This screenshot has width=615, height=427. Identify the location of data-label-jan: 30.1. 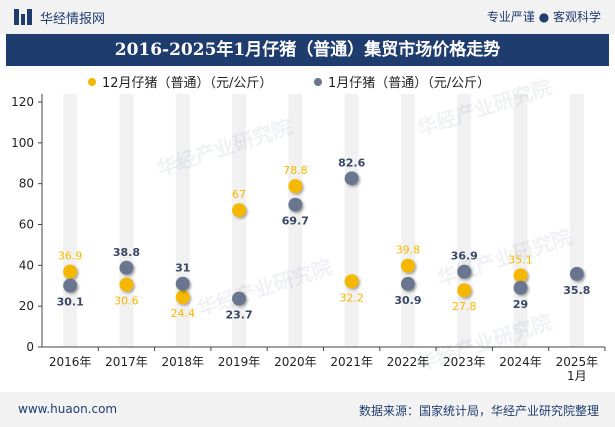
(70, 302).